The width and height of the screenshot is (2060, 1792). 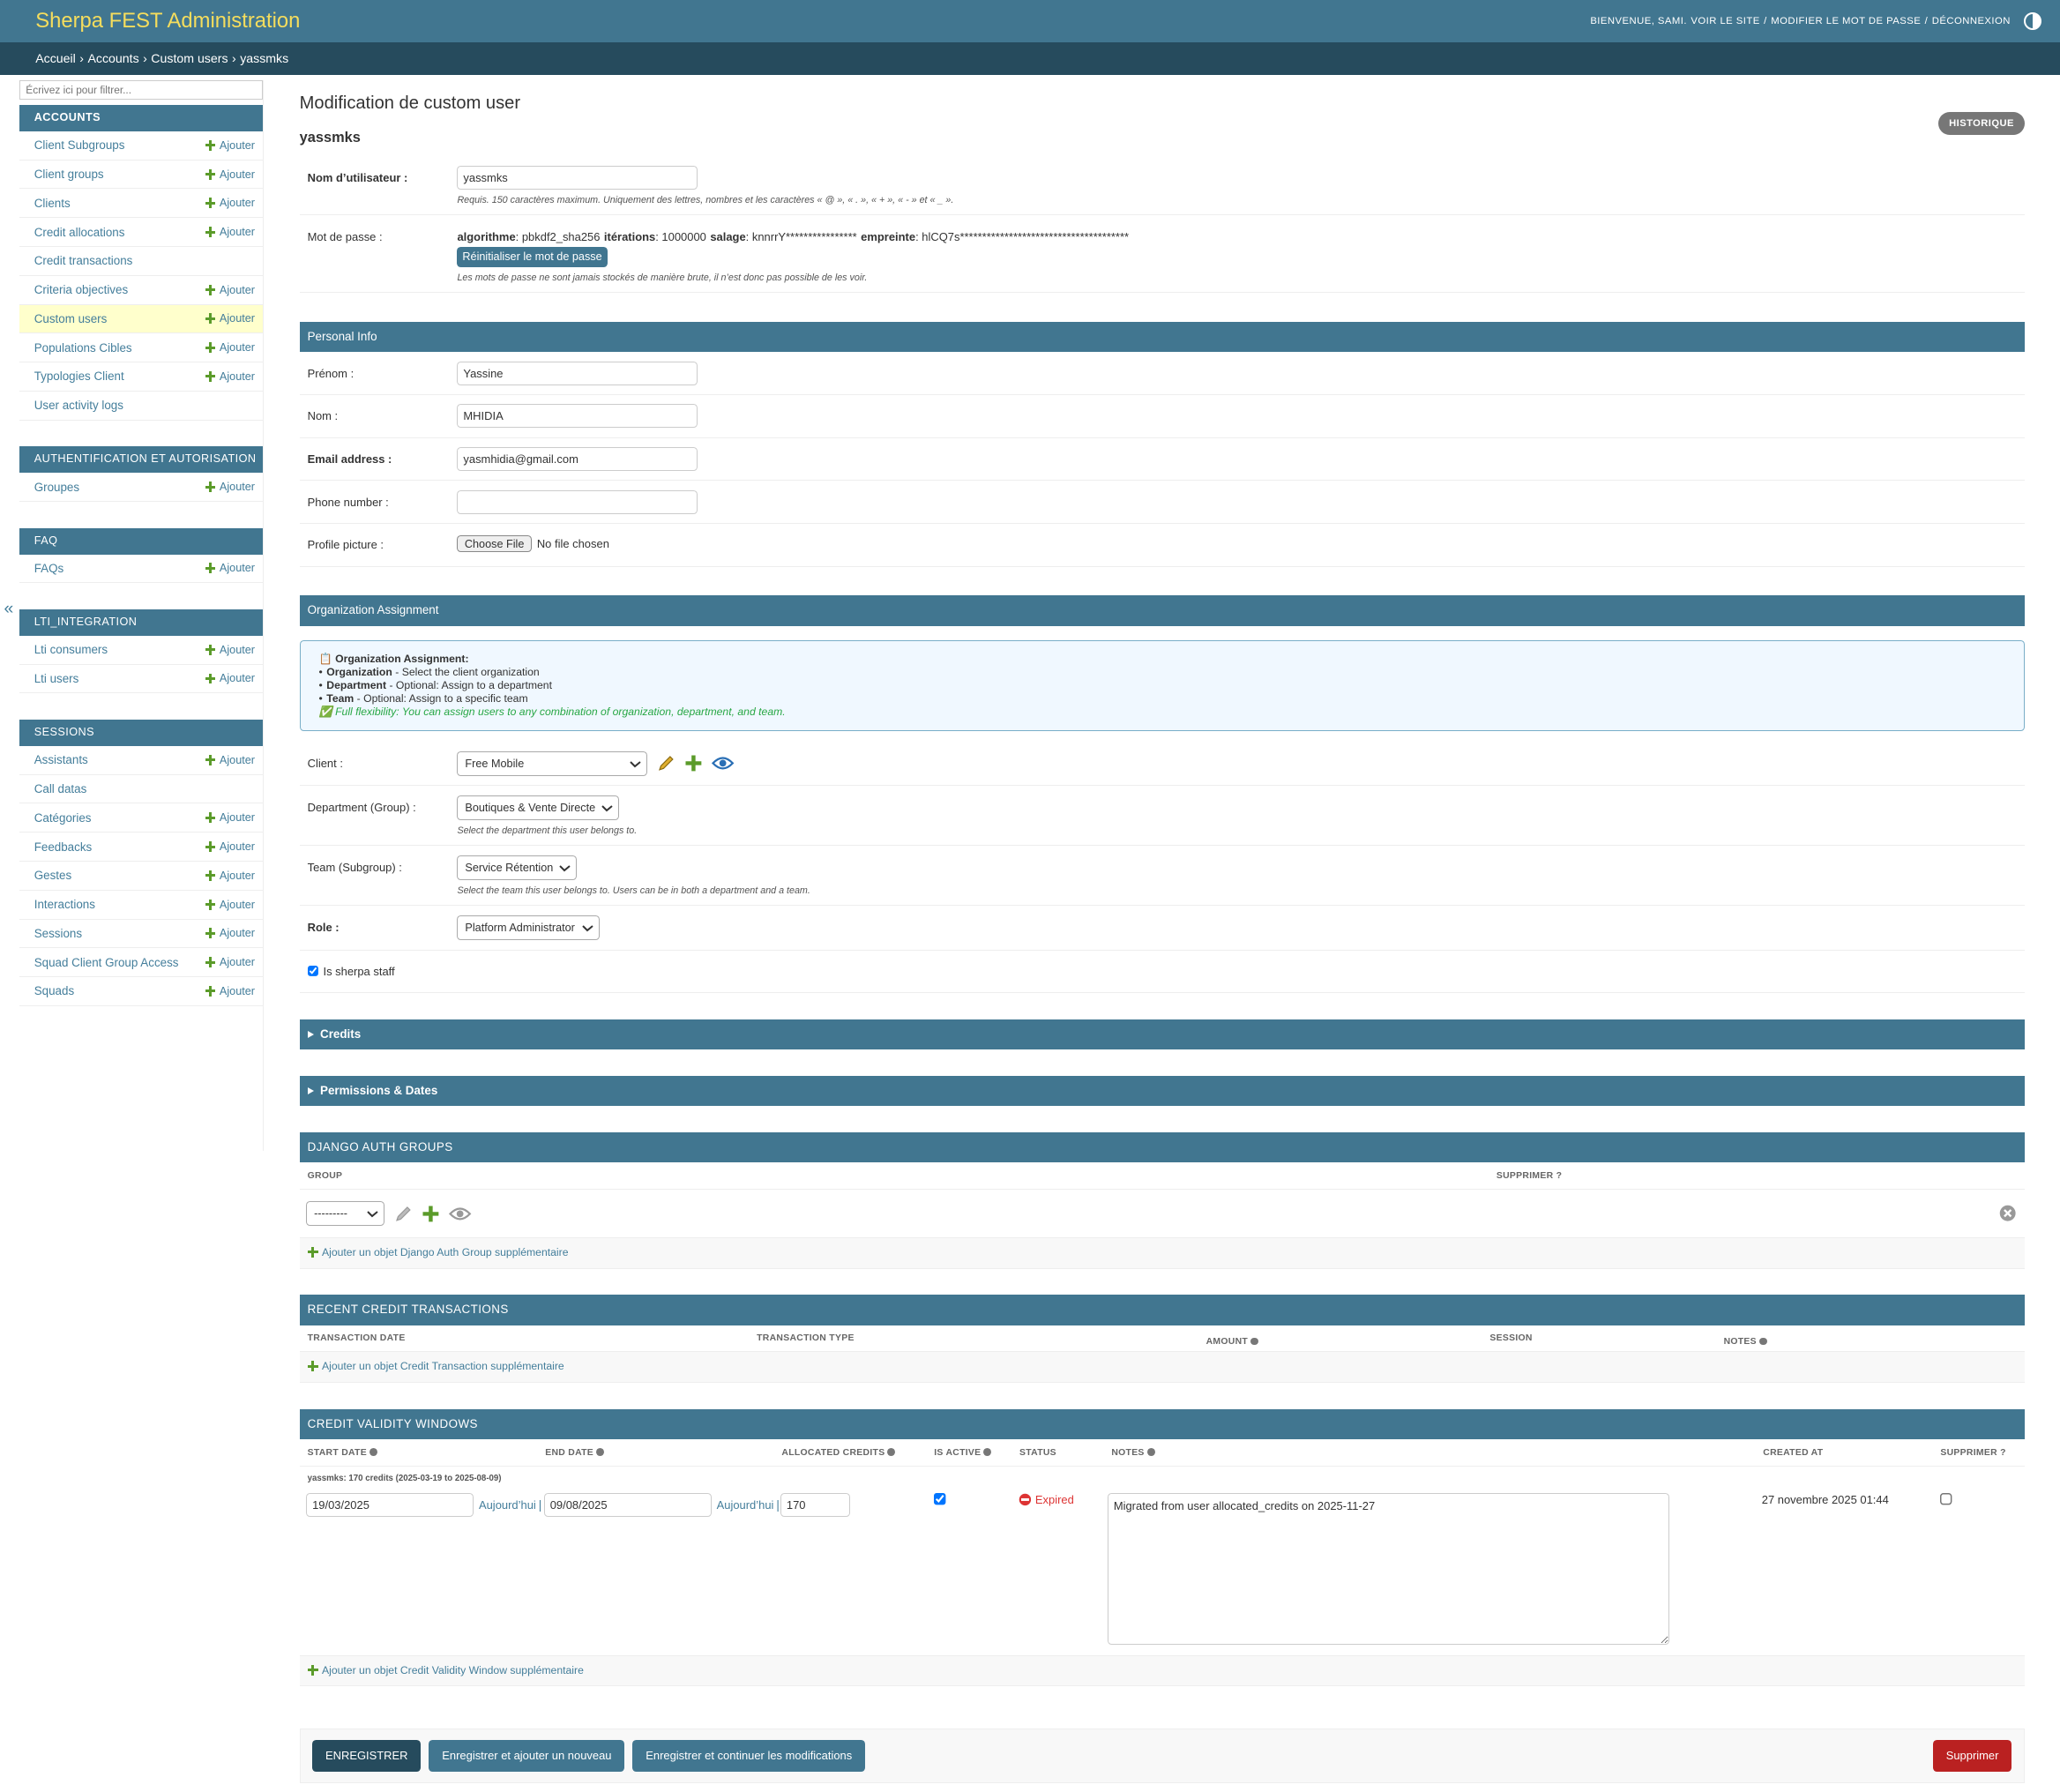 What do you see at coordinates (71, 650) in the screenshot?
I see `model-link: Lti consumers` at bounding box center [71, 650].